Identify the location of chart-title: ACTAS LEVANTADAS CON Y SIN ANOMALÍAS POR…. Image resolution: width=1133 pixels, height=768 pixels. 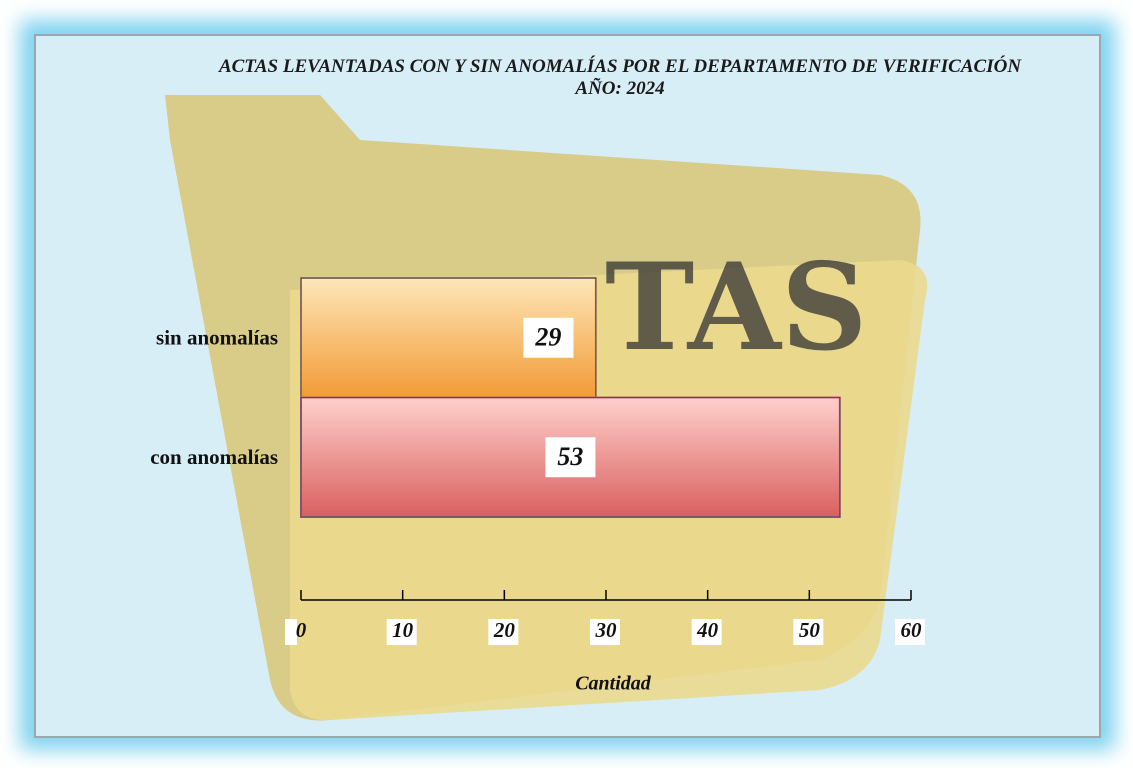
(620, 66).